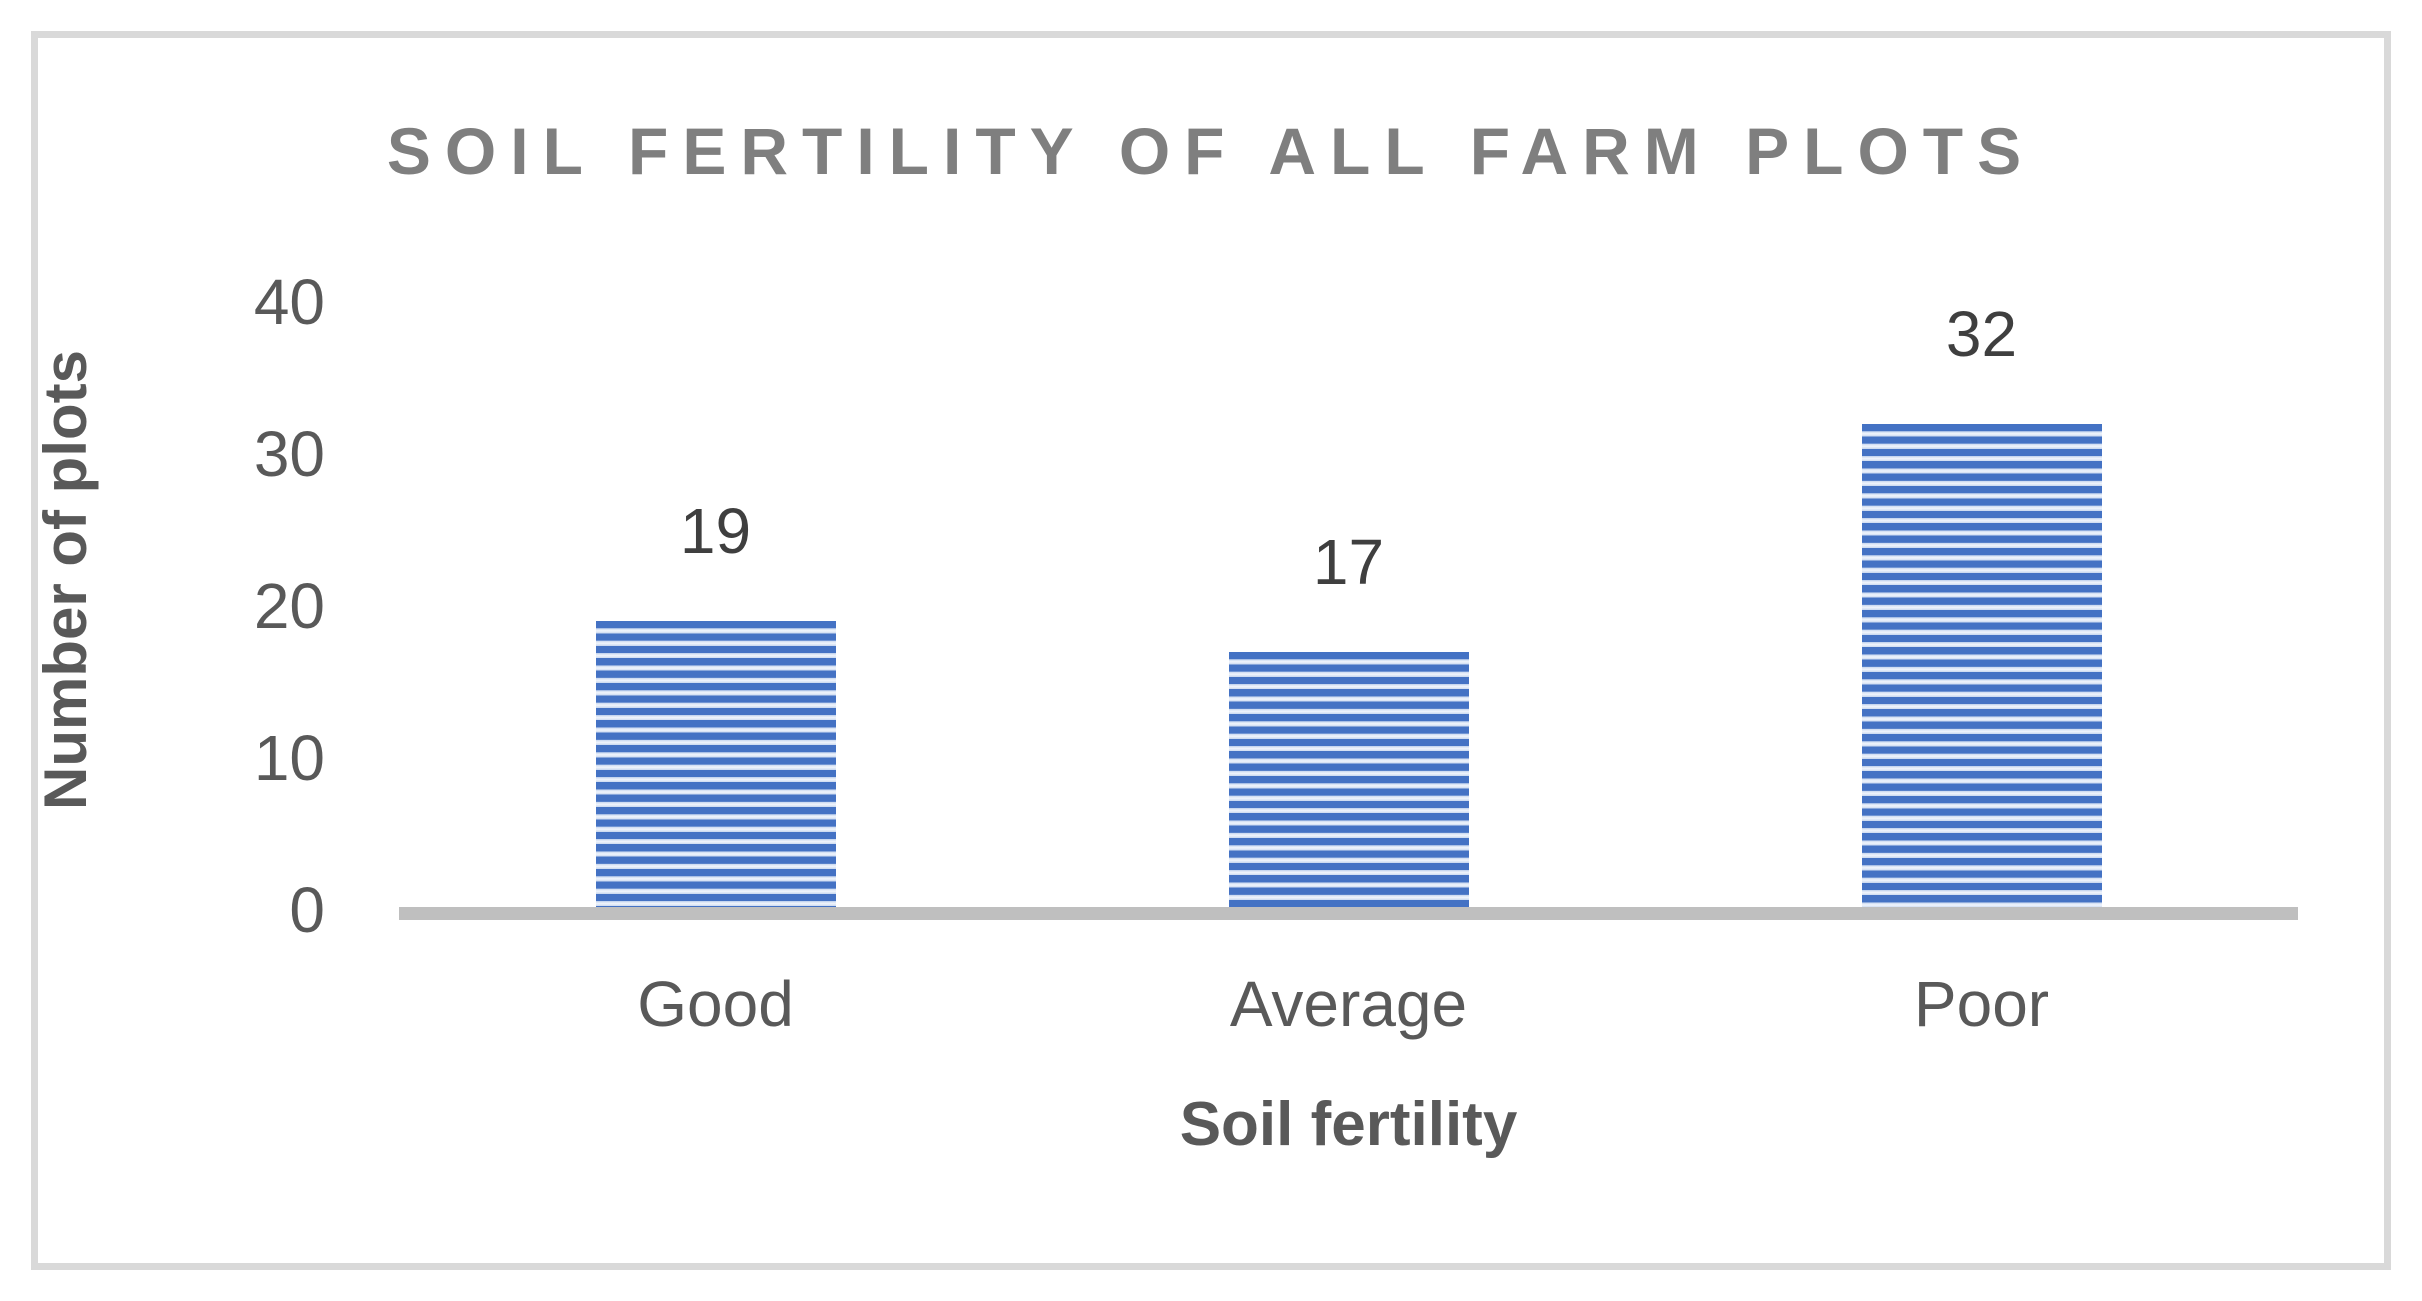  I want to click on y-tick-label-0: 0, so click(307, 910).